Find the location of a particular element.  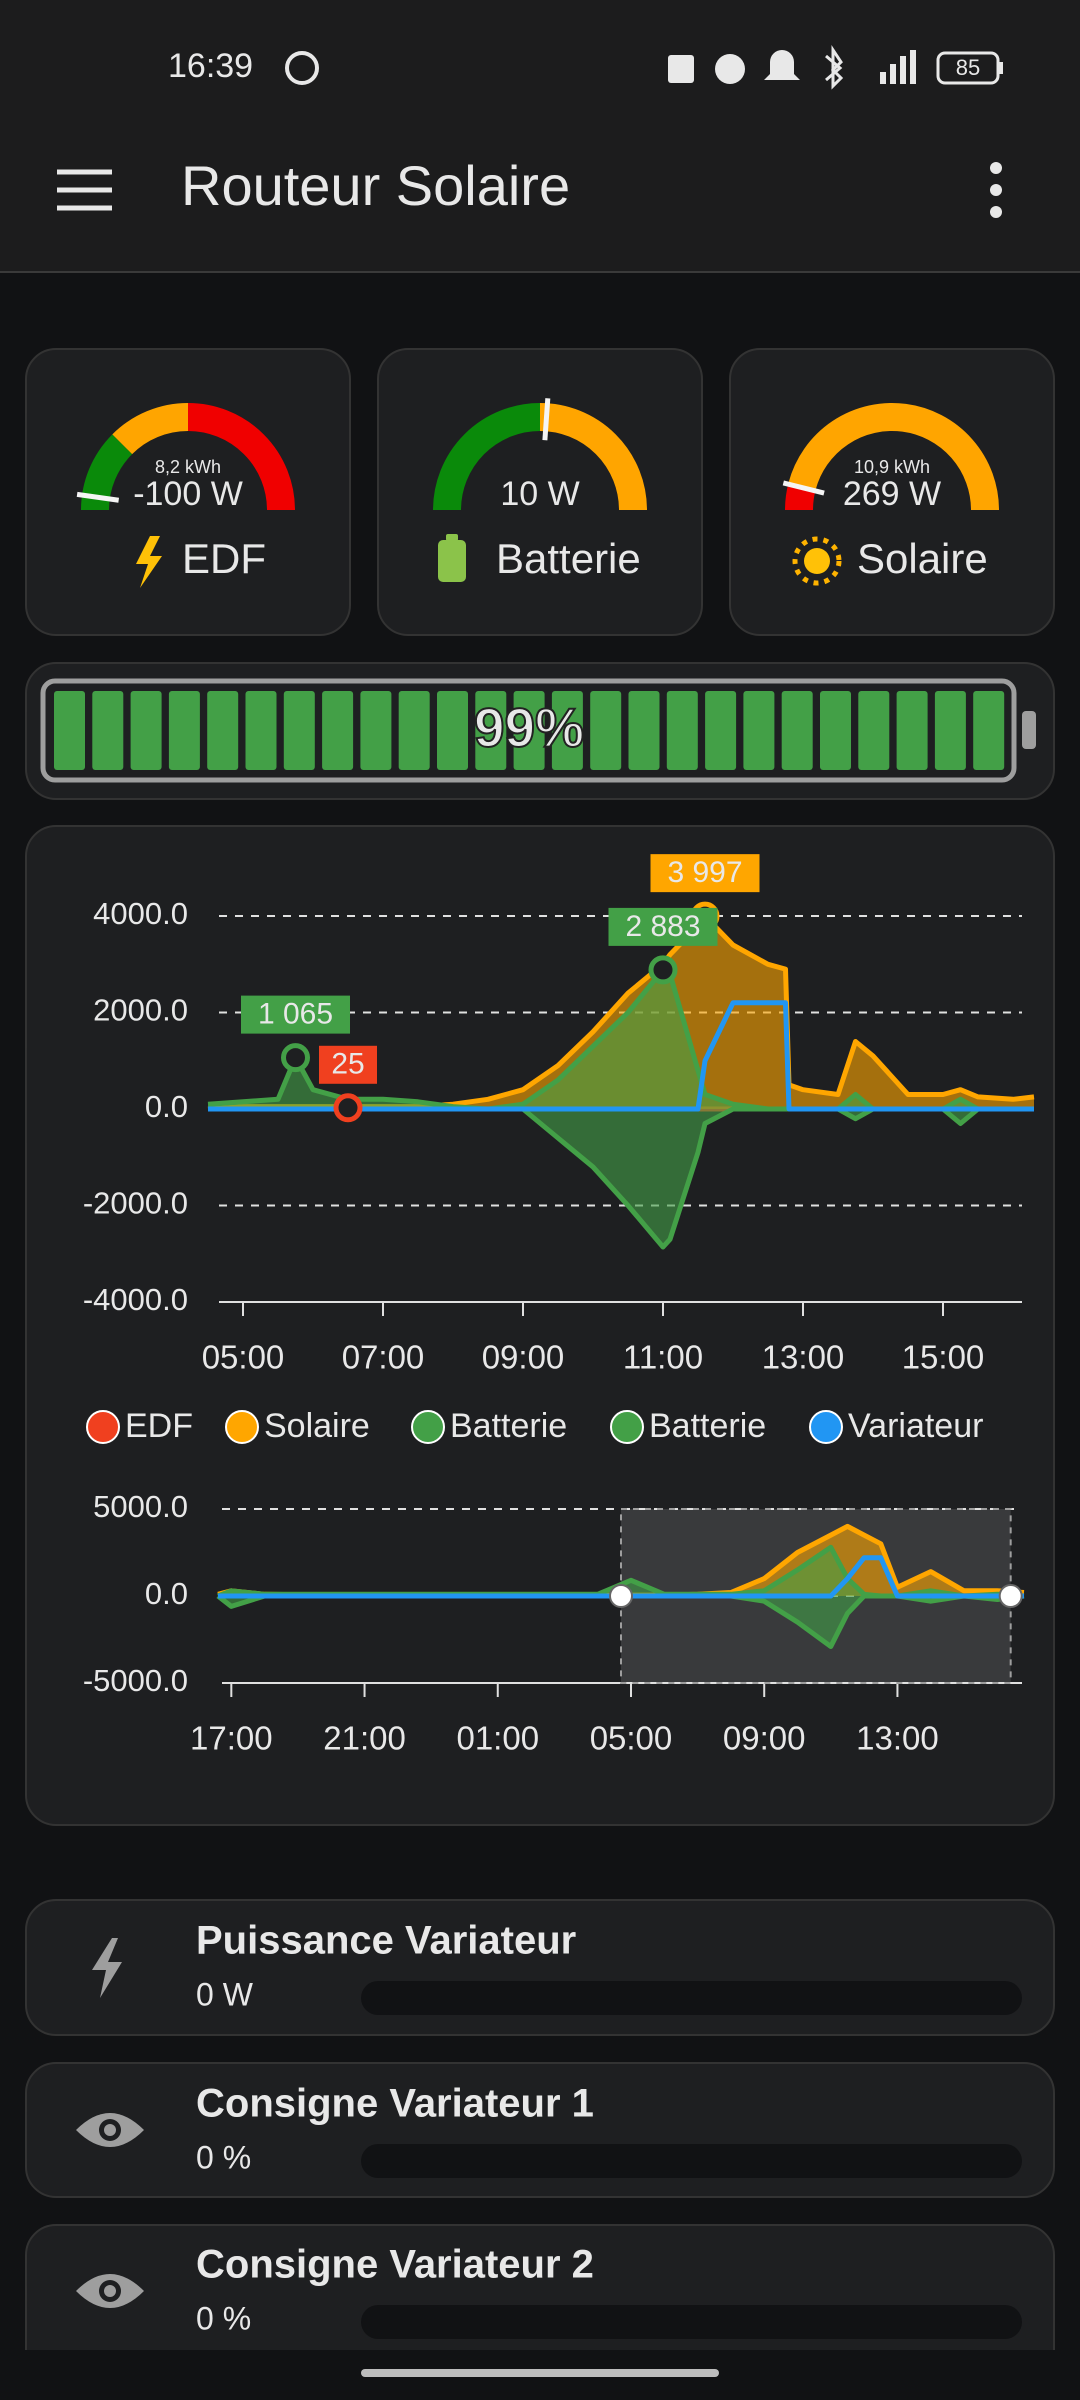

battery-label-icon-tip is located at coordinates (452, 537).